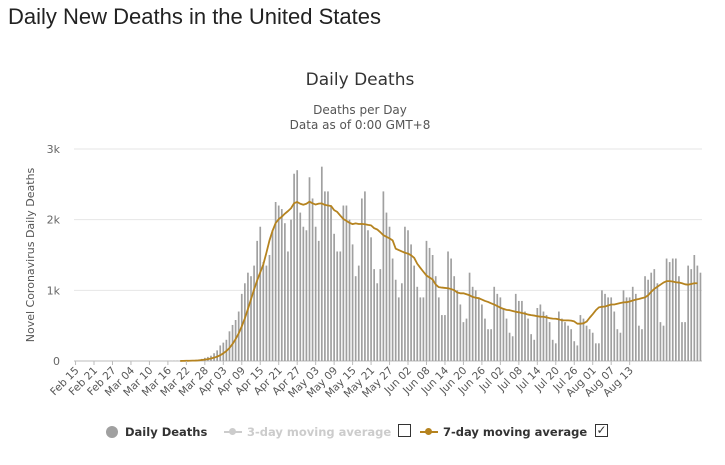  I want to click on toggle-3day-average-checkbox, so click(404, 430).